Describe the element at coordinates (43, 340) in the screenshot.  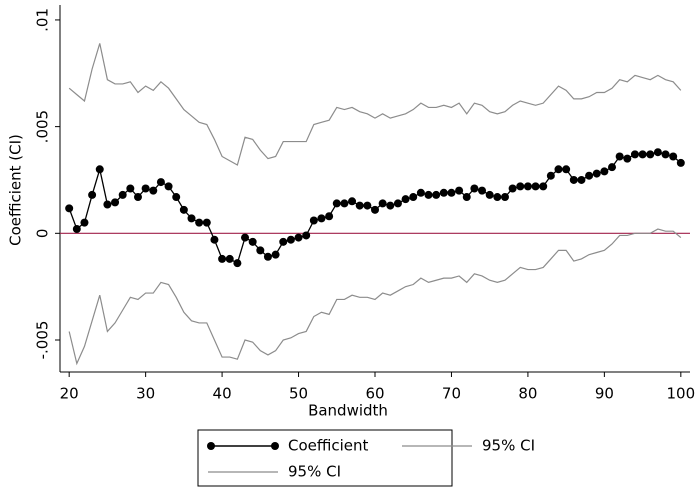
I see `y-tick-label: -.005` at that location.